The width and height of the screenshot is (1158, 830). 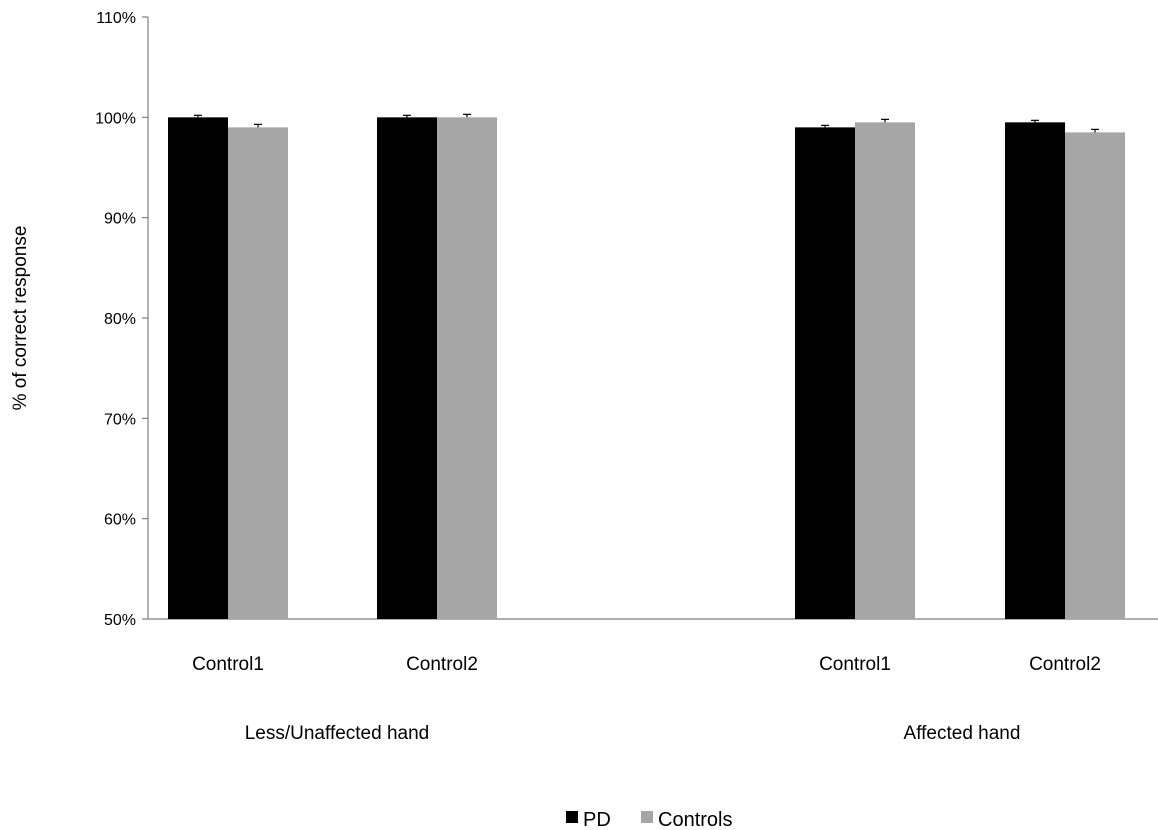 I want to click on y-tick-label: 80%, so click(x=120, y=319).